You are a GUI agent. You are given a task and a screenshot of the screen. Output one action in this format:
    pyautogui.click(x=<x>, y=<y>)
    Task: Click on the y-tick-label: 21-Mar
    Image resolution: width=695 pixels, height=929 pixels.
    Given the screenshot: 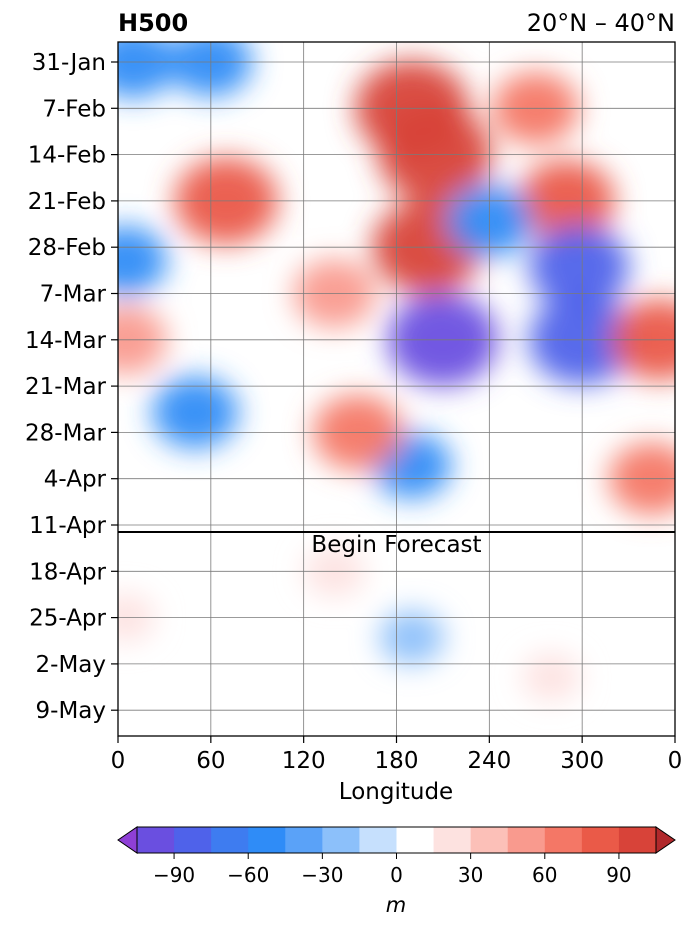 What is the action you would take?
    pyautogui.click(x=66, y=387)
    